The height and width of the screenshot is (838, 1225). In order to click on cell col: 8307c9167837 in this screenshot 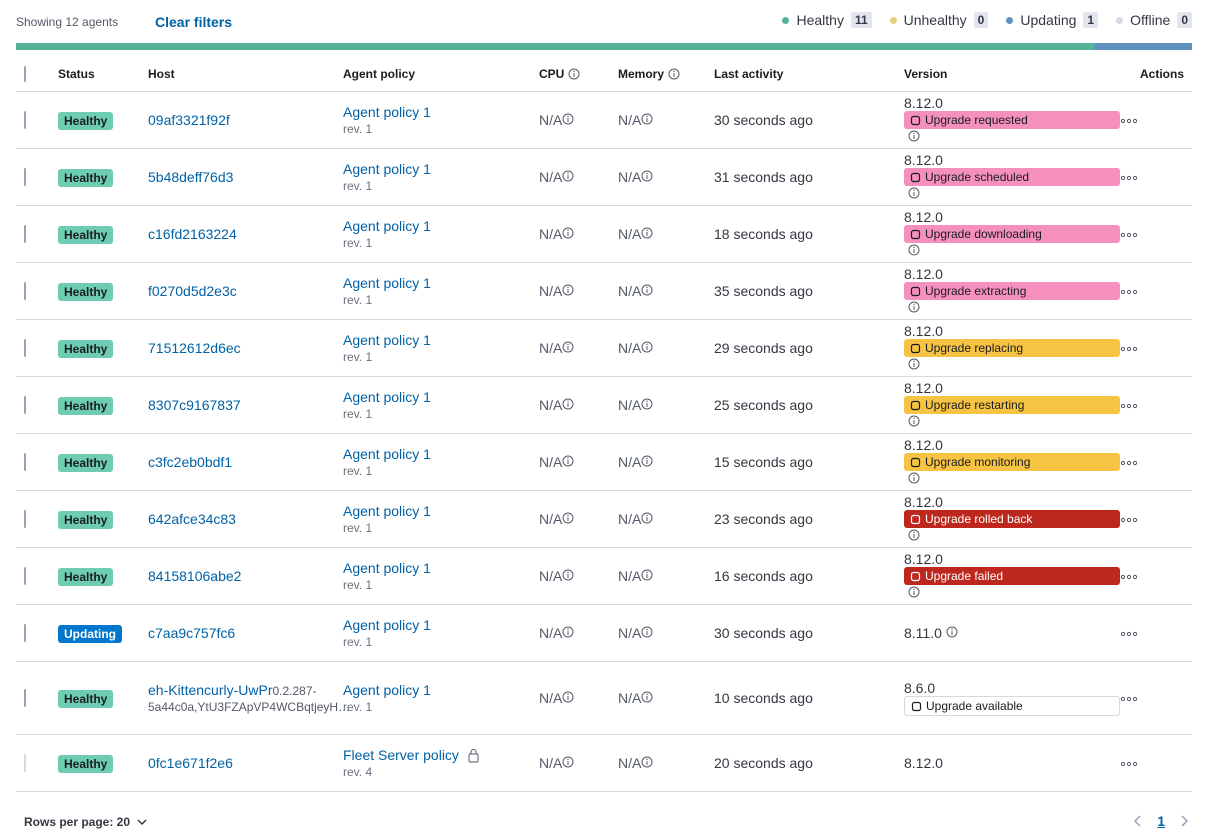, I will do `click(245, 405)`.